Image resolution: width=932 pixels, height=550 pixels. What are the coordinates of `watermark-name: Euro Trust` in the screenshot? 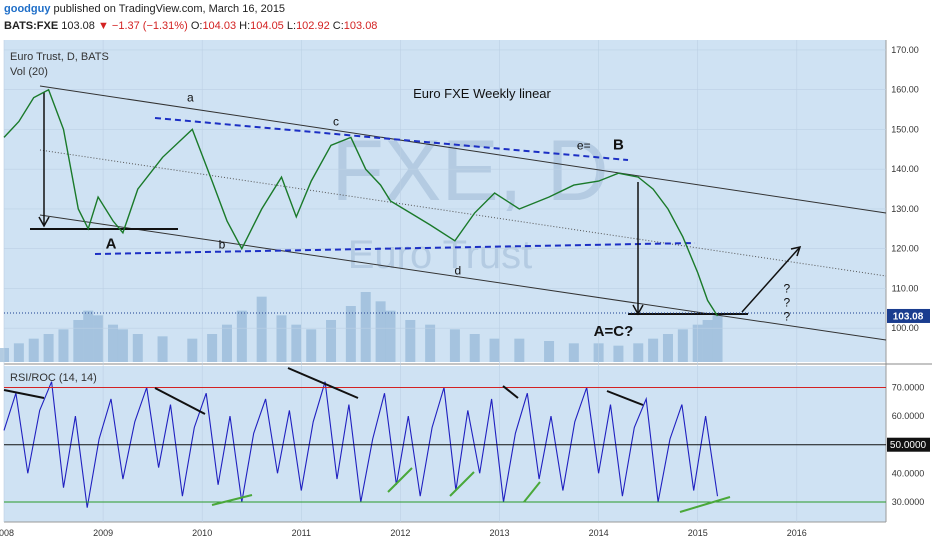 It's located at (440, 255).